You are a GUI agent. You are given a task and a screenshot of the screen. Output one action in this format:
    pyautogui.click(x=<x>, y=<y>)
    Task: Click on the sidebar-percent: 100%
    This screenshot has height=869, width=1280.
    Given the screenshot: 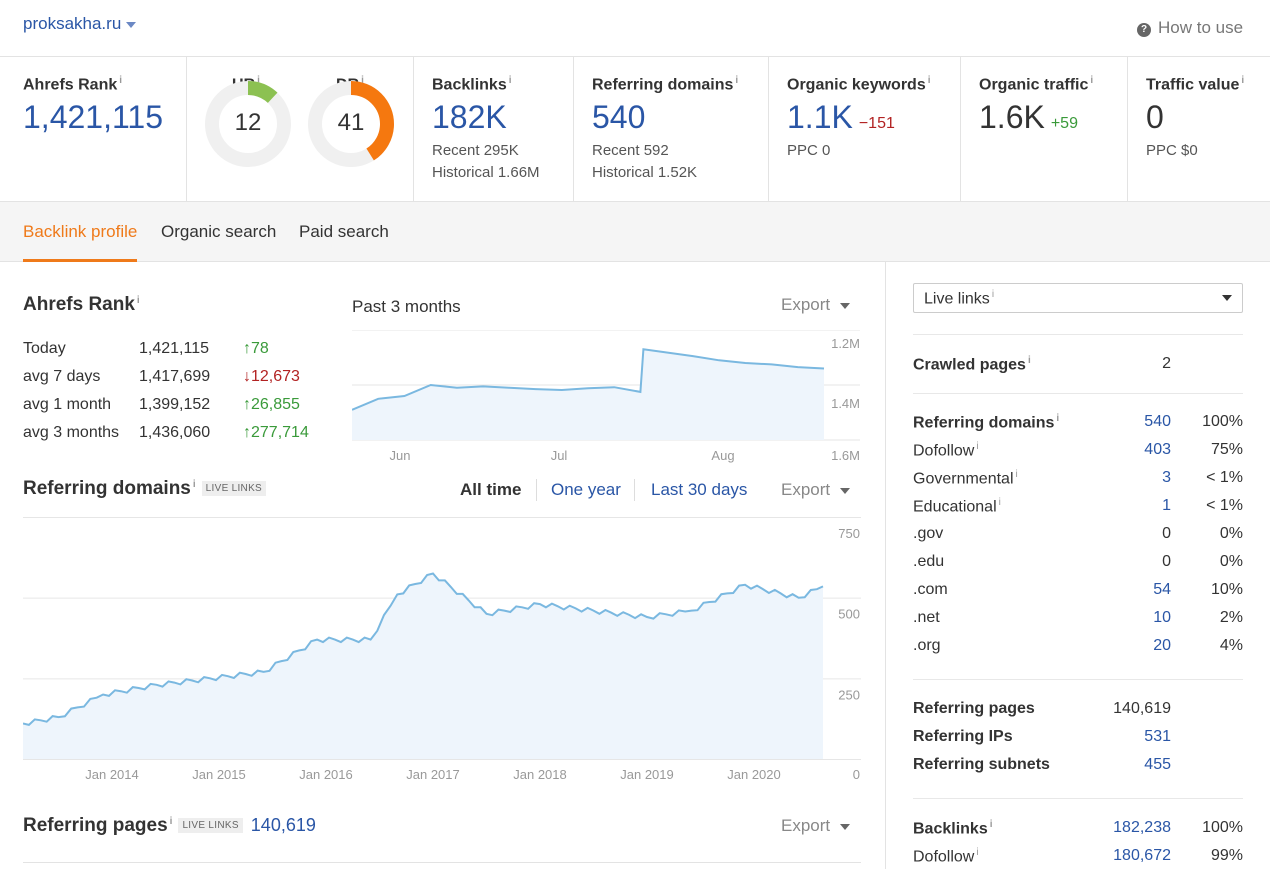 What is the action you would take?
    pyautogui.click(x=1222, y=827)
    